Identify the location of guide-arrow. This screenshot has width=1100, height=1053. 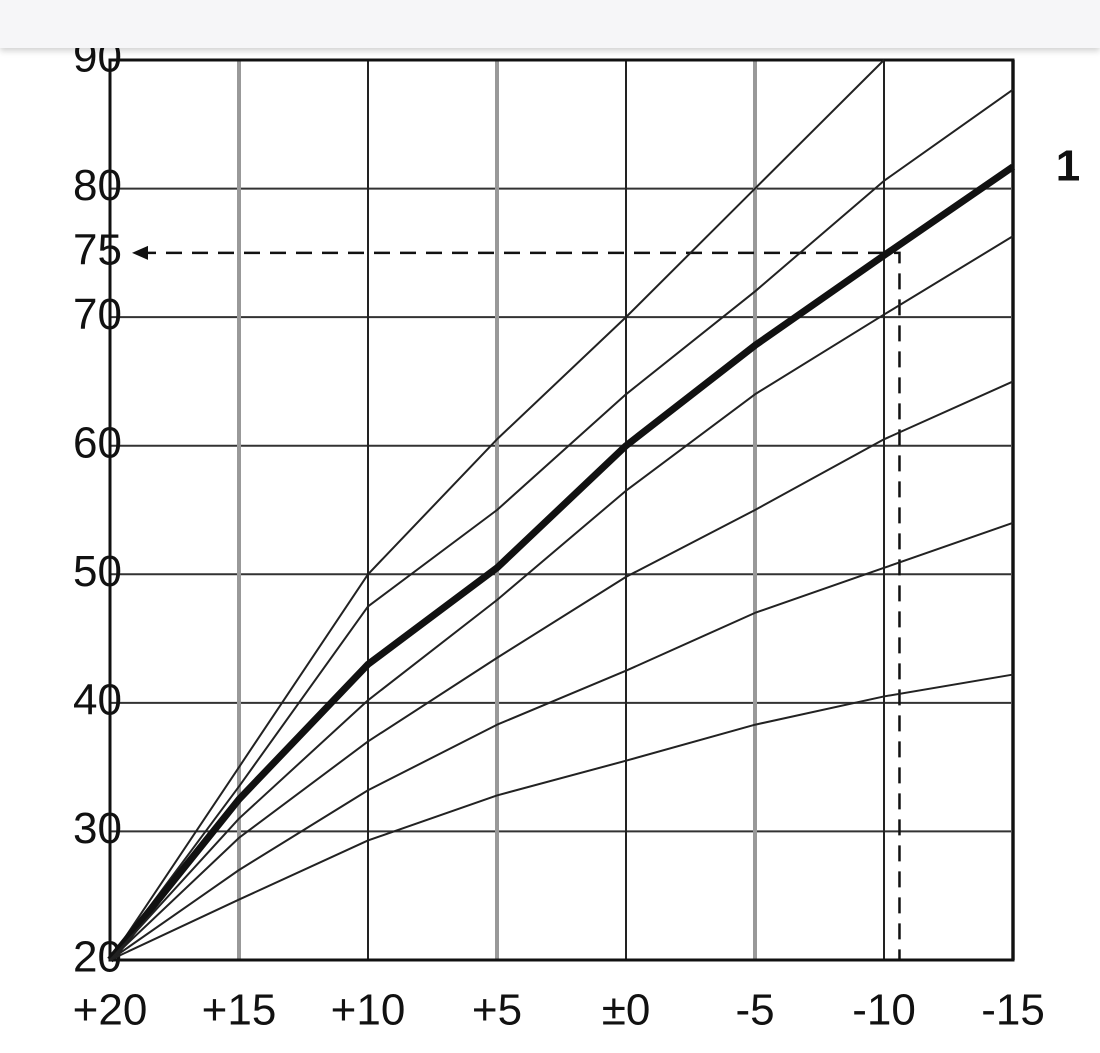
(140, 252).